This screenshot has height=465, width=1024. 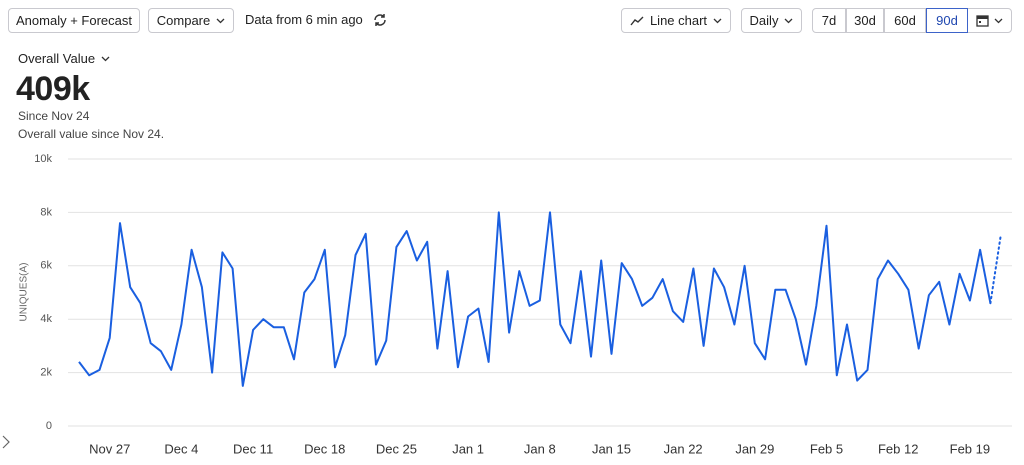 What do you see at coordinates (304, 19) in the screenshot?
I see `freshness: Data from 6 min ago` at bounding box center [304, 19].